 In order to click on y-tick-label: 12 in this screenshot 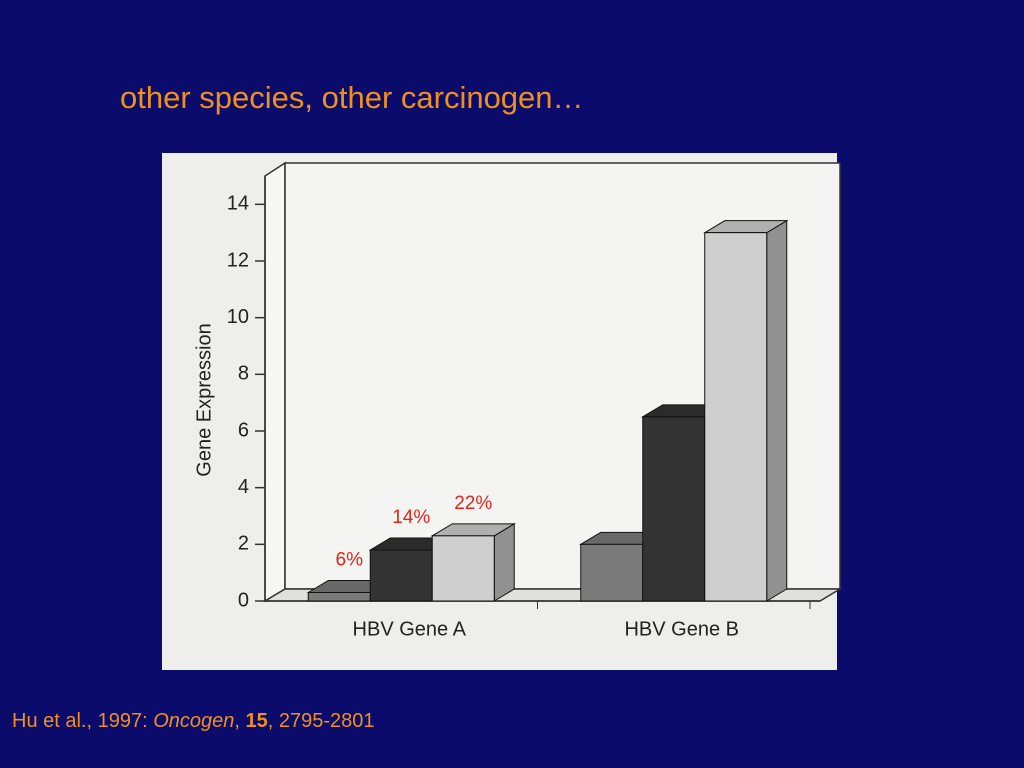, I will do `click(238, 260)`.